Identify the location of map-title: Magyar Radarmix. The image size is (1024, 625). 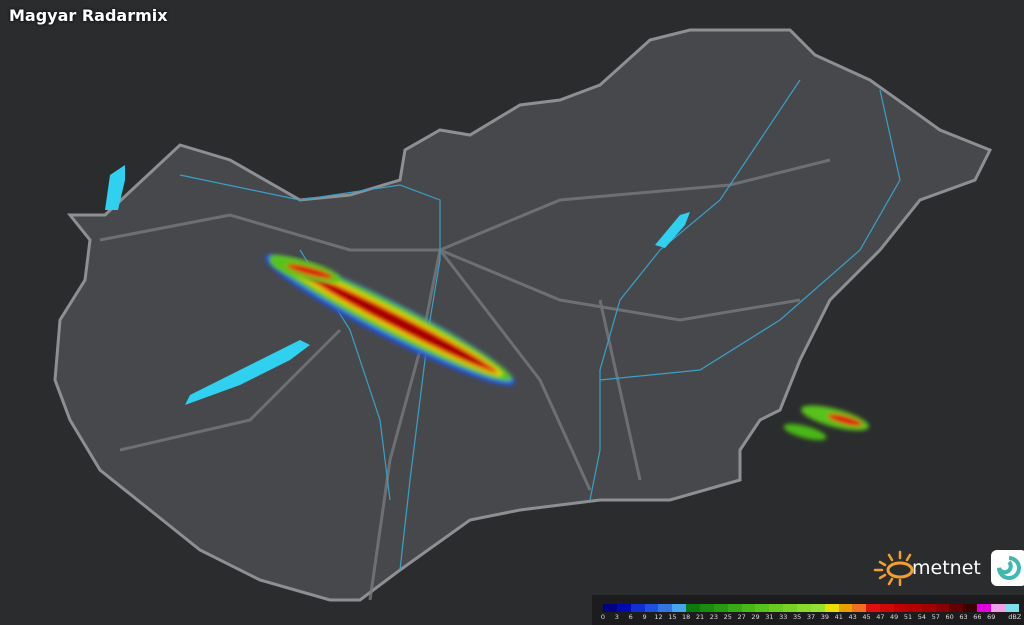
(88, 15).